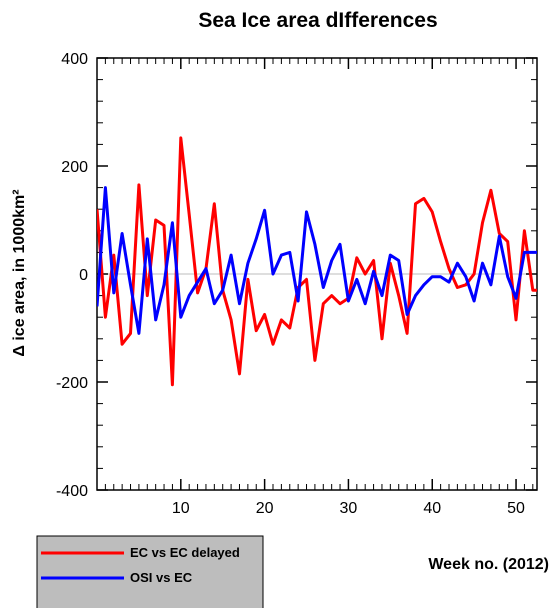 This screenshot has width=553, height=608. I want to click on y-tick-label: -400, so click(72, 491).